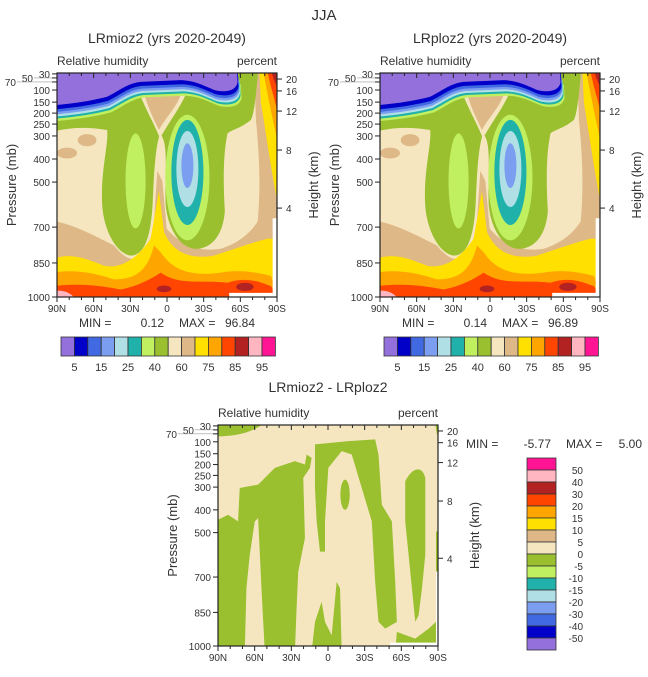 This screenshot has height=677, width=648. I want to click on y2-tick-label: 12, so click(292, 112).